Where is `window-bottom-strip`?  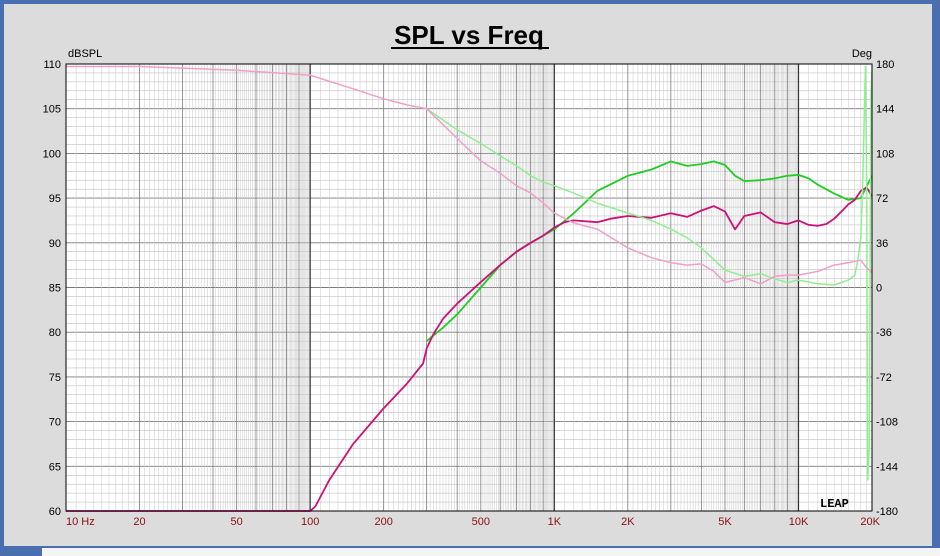
window-bottom-strip is located at coordinates (491, 552).